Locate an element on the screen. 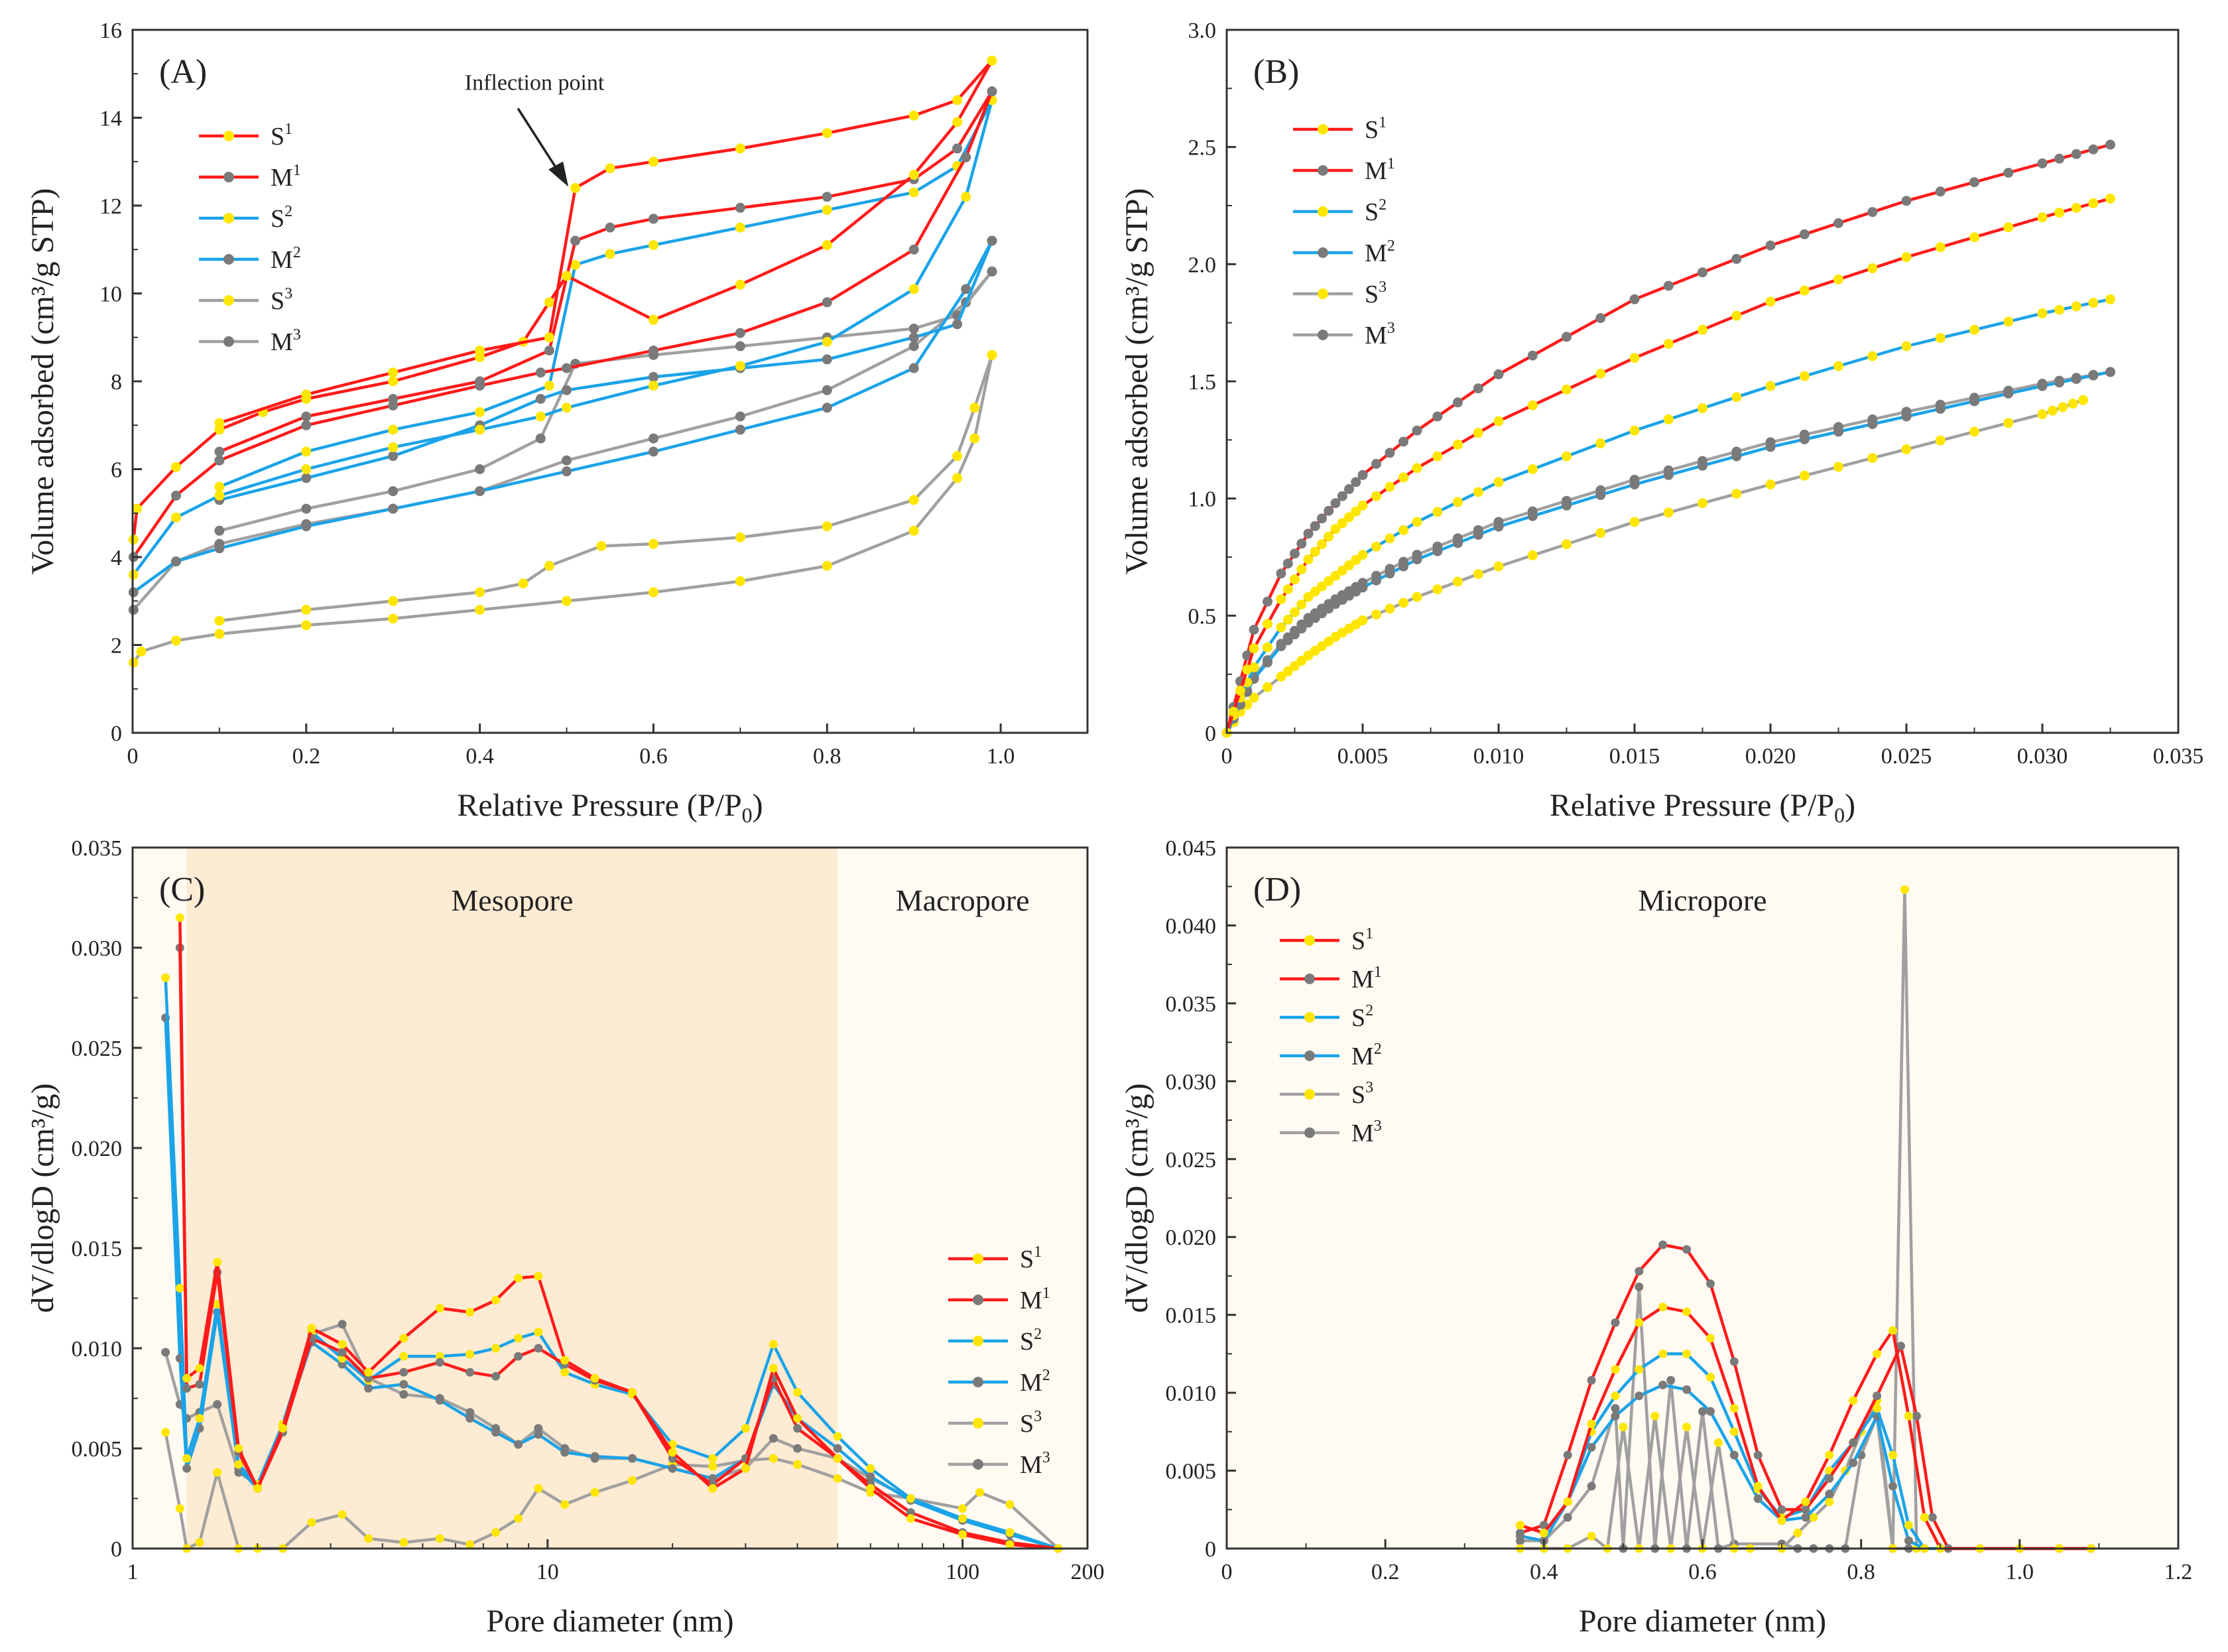 The height and width of the screenshot is (1652, 2228). x-tick-label: 0.2 is located at coordinates (1385, 1572).